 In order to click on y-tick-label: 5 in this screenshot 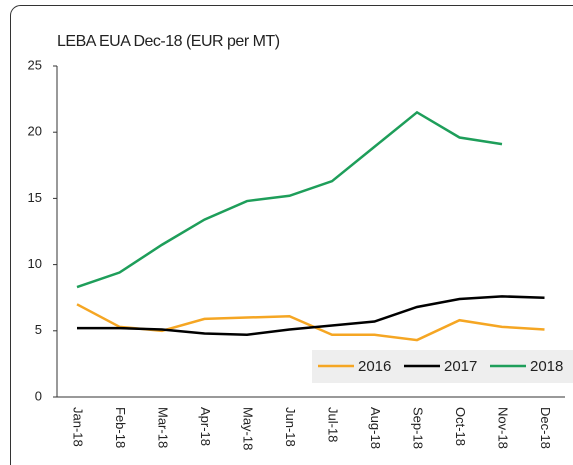, I will do `click(38, 329)`.